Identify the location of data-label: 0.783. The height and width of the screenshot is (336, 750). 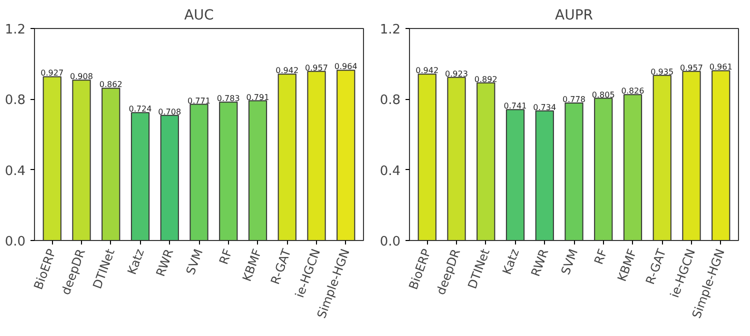
(228, 99).